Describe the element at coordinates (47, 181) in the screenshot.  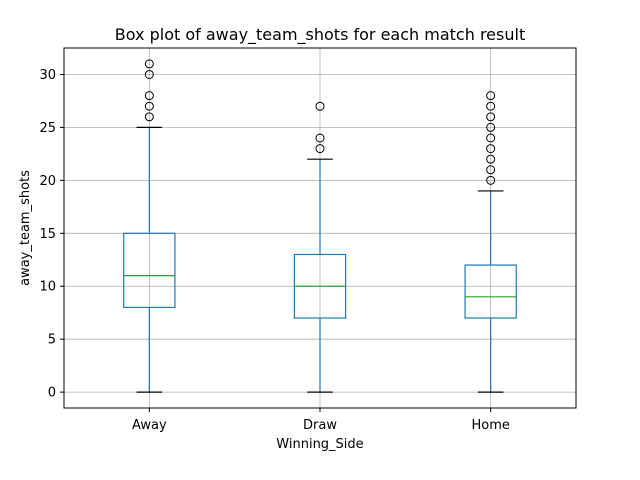
I see `y-tick-label: 20` at that location.